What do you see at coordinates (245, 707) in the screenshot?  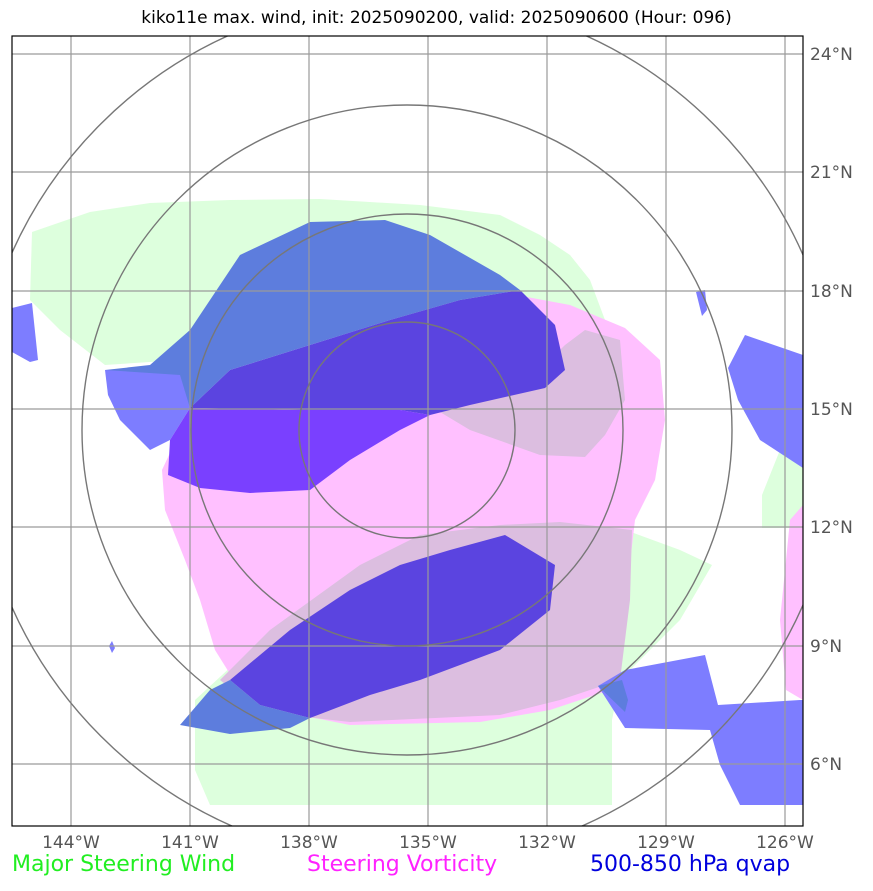 I see `qvap-region-southwest` at bounding box center [245, 707].